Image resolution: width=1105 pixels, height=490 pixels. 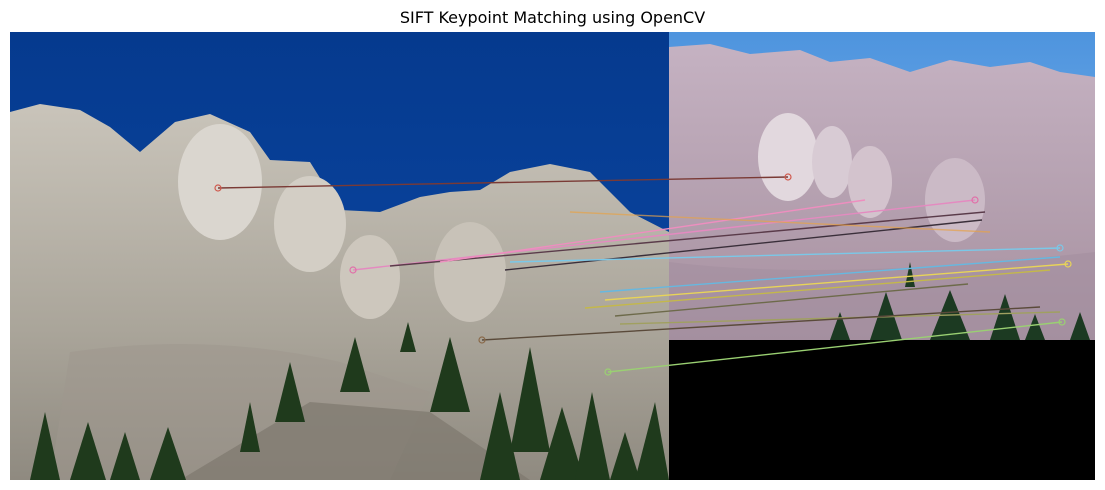 I want to click on right-rock-base, so click(x=882, y=296).